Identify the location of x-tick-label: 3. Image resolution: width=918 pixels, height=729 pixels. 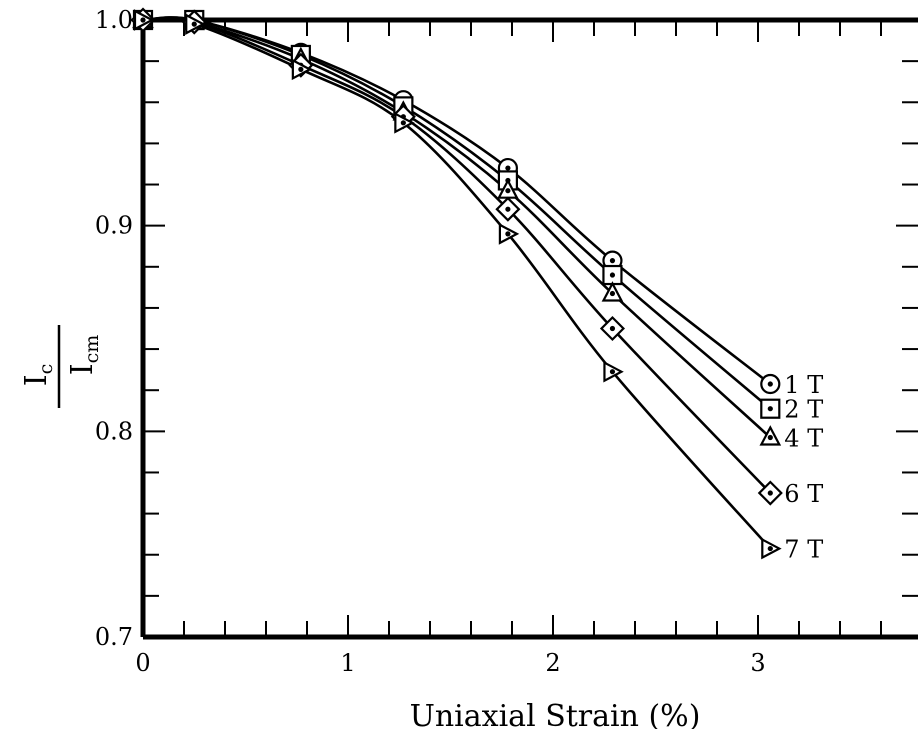
(757, 663).